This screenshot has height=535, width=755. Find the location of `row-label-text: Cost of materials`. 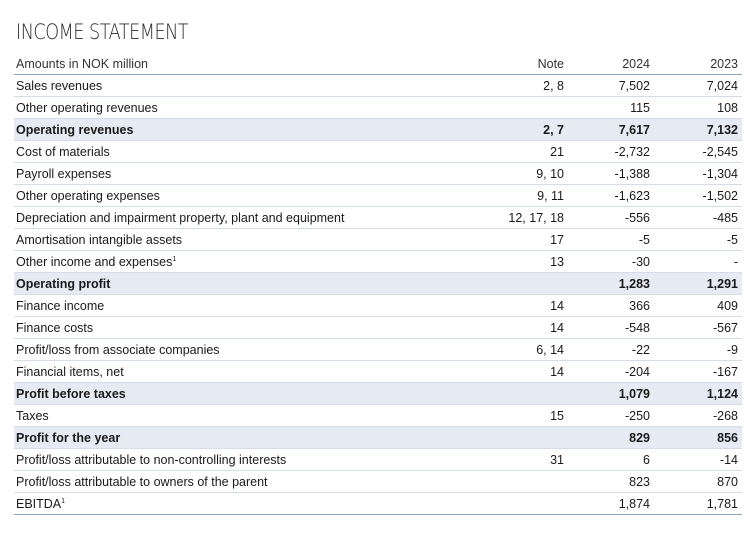

row-label-text: Cost of materials is located at coordinates (63, 152).